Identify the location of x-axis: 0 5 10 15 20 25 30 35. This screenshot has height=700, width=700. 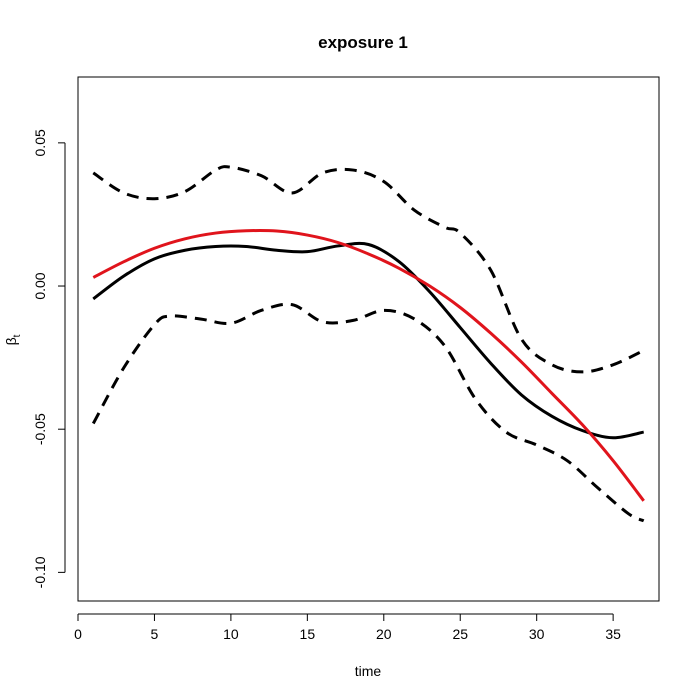
(347, 627).